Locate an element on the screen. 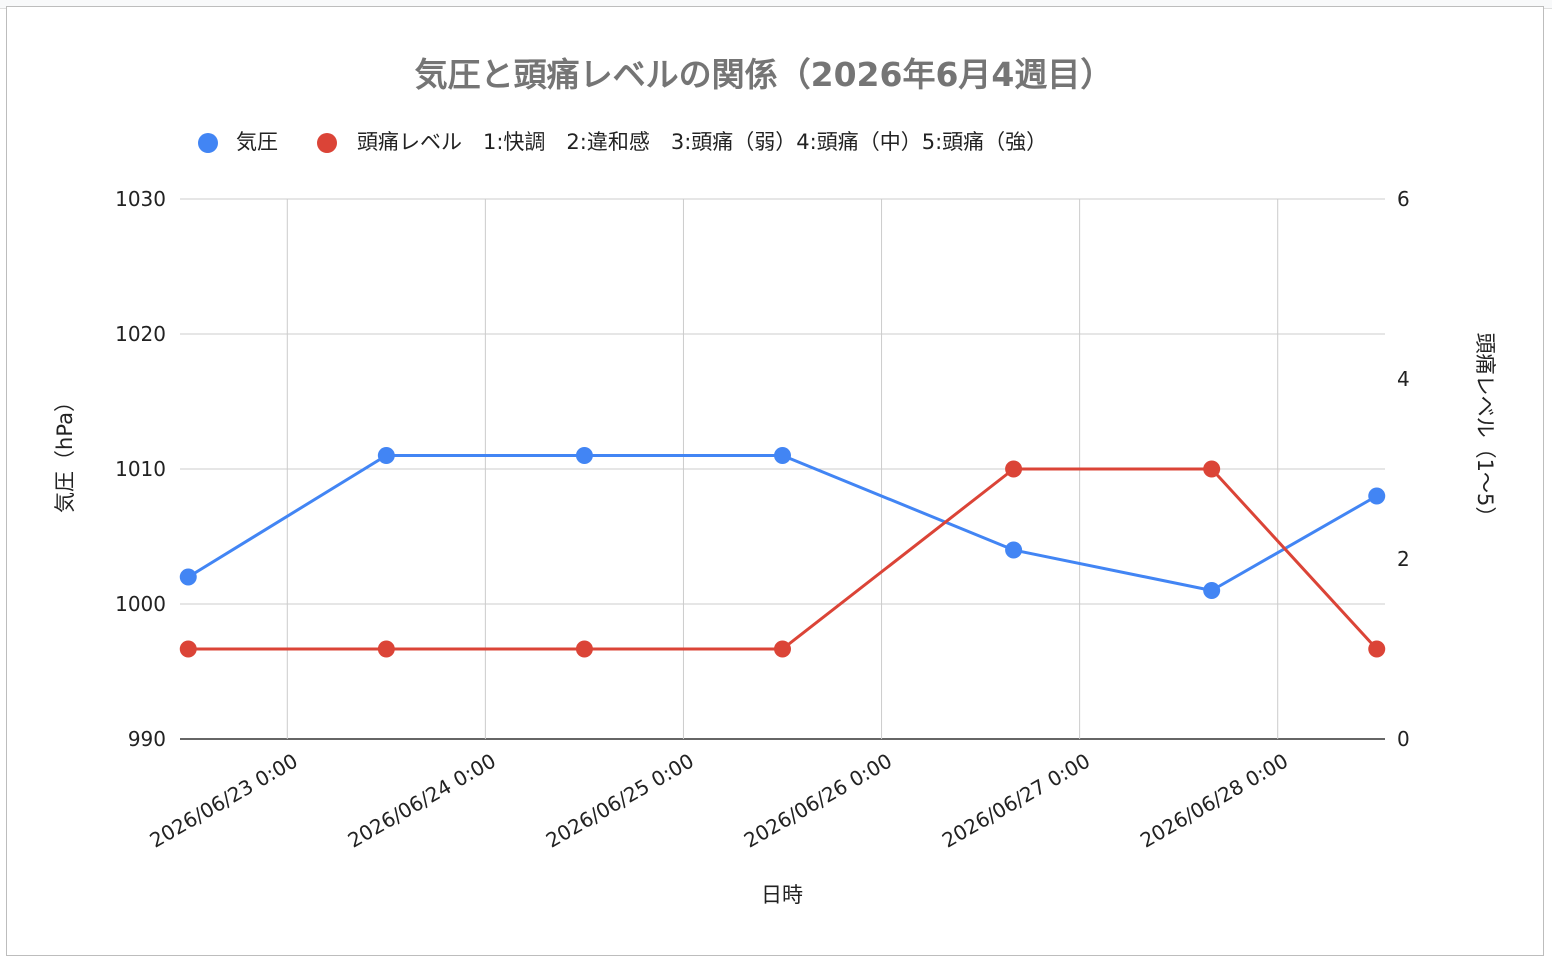 The image size is (1552, 962). y-left-tick-labels: 990 1000 1010 1020 1030 is located at coordinates (140, 469).